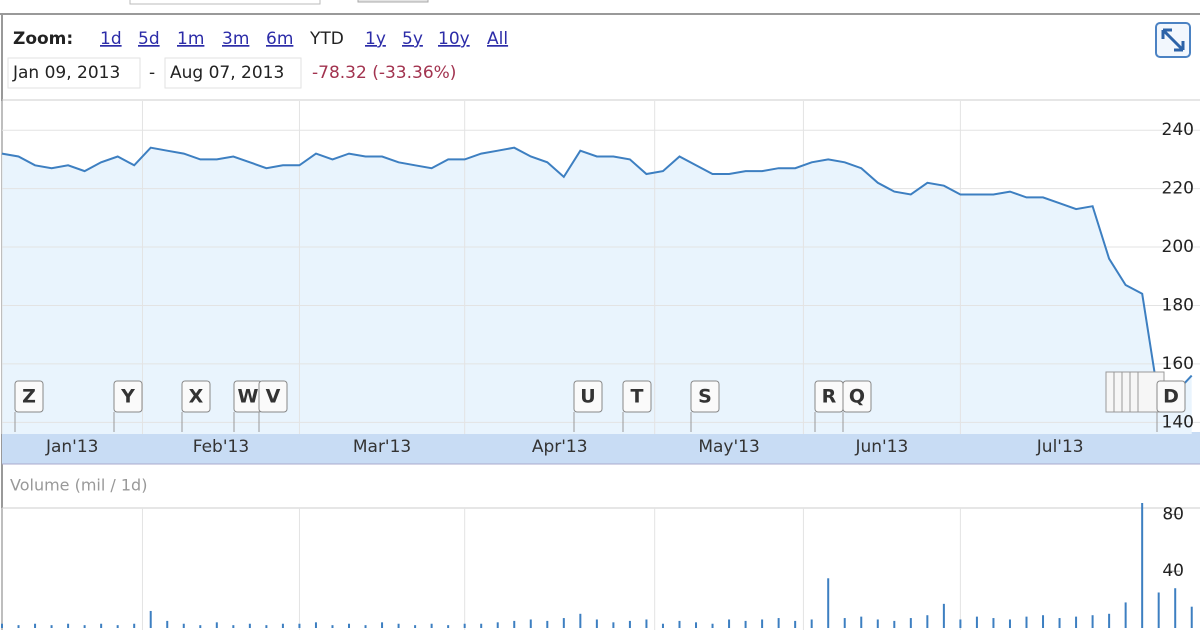 This screenshot has height=630, width=1200. What do you see at coordinates (393, 1) in the screenshot?
I see `button` at bounding box center [393, 1].